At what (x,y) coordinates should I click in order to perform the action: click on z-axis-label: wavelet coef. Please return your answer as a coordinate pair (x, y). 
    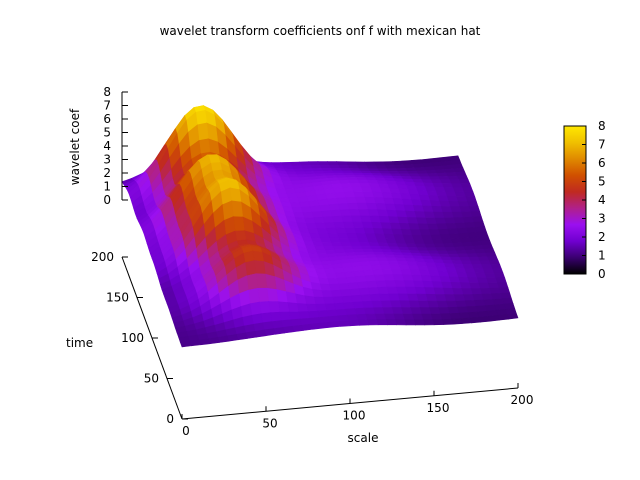
    Looking at the image, I should click on (75, 146).